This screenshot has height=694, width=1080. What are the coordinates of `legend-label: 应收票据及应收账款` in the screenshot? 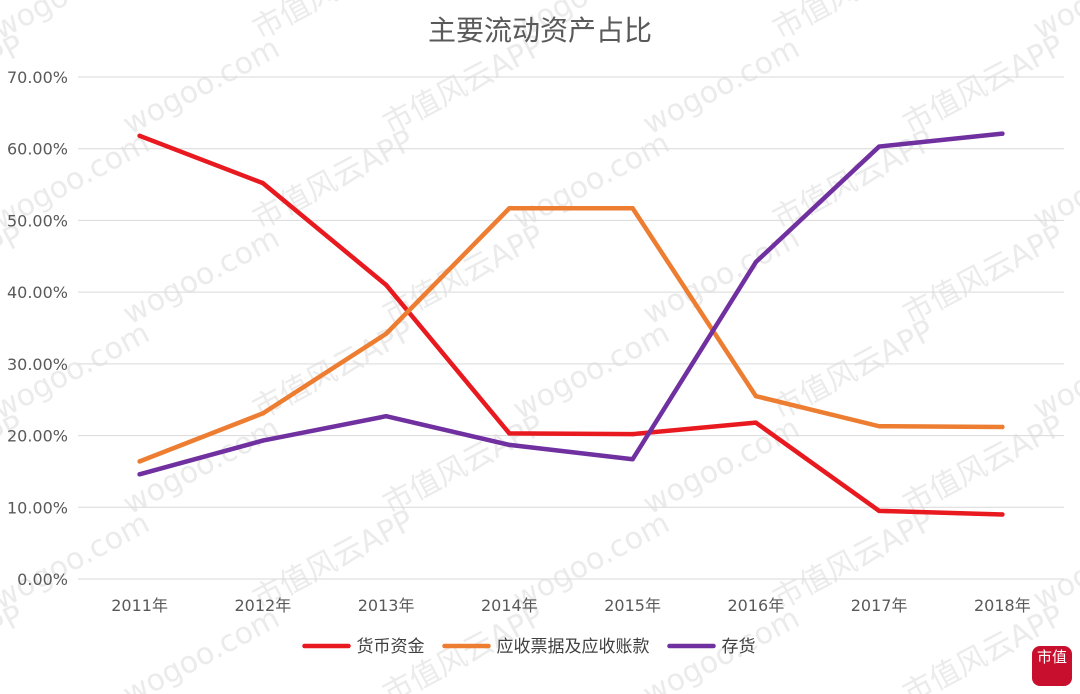 It's located at (573, 647).